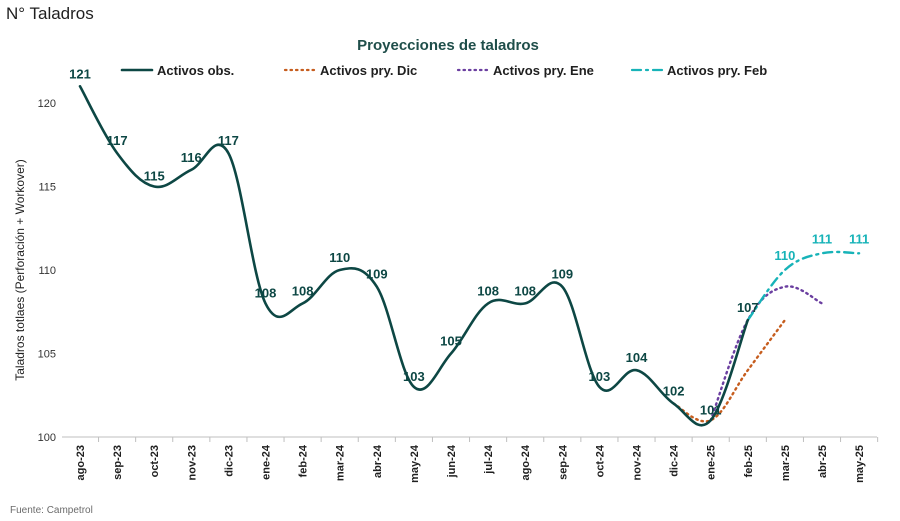 This screenshot has width=900, height=521. What do you see at coordinates (154, 176) in the screenshot?
I see `data-label: 115` at bounding box center [154, 176].